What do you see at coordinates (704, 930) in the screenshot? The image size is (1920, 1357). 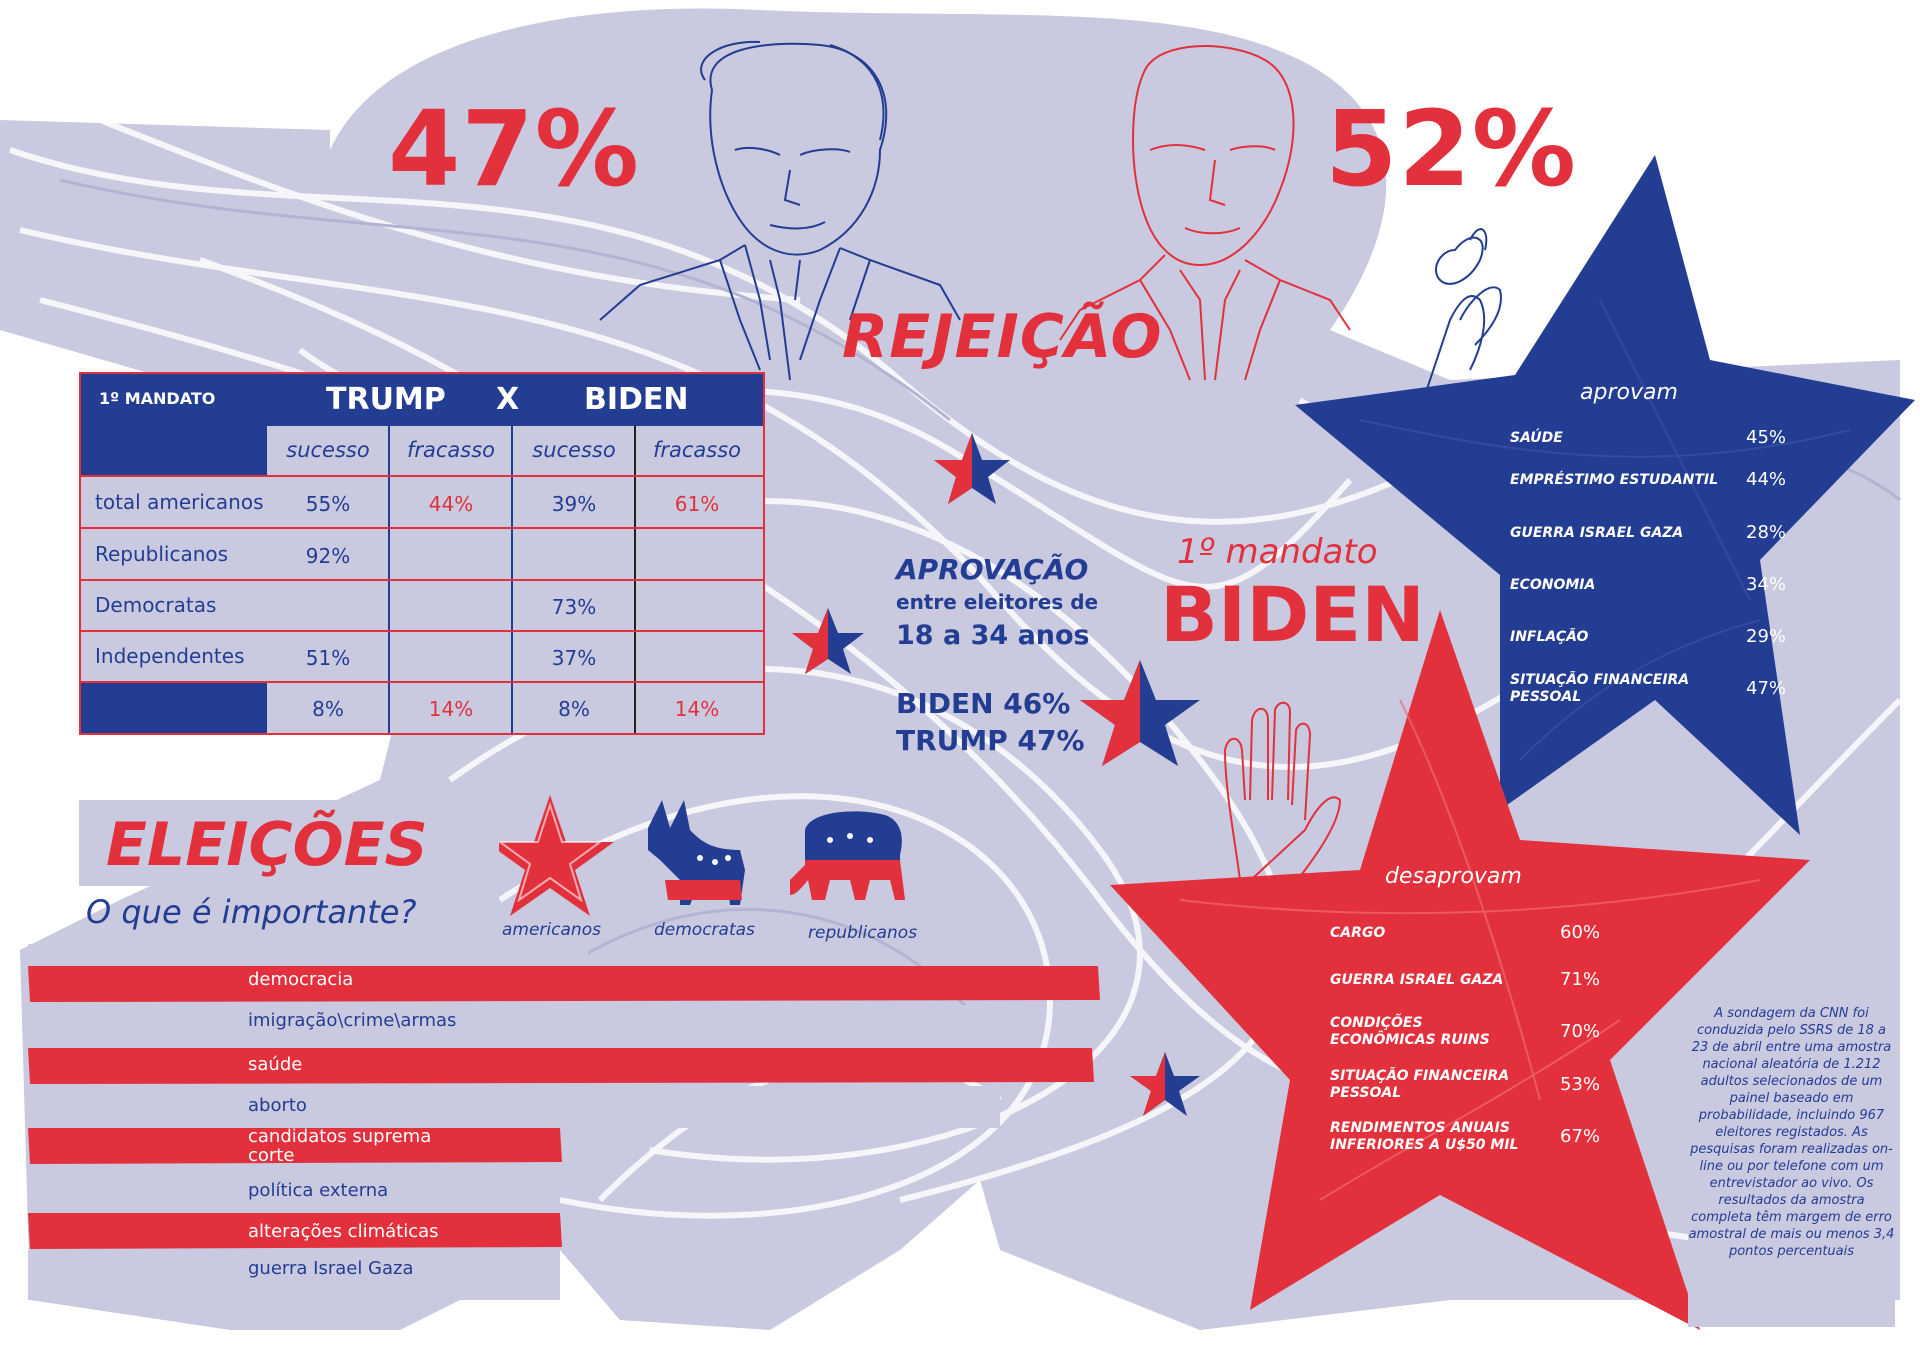 I see `column-democrats: democratas` at bounding box center [704, 930].